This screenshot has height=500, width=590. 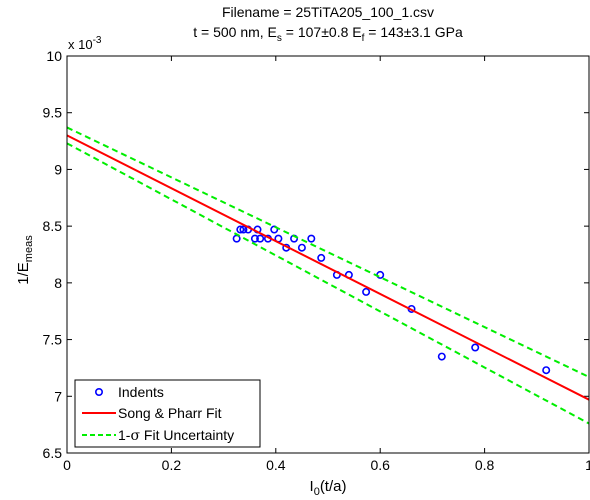 What do you see at coordinates (58, 169) in the screenshot?
I see `y-tick-label: 9` at bounding box center [58, 169].